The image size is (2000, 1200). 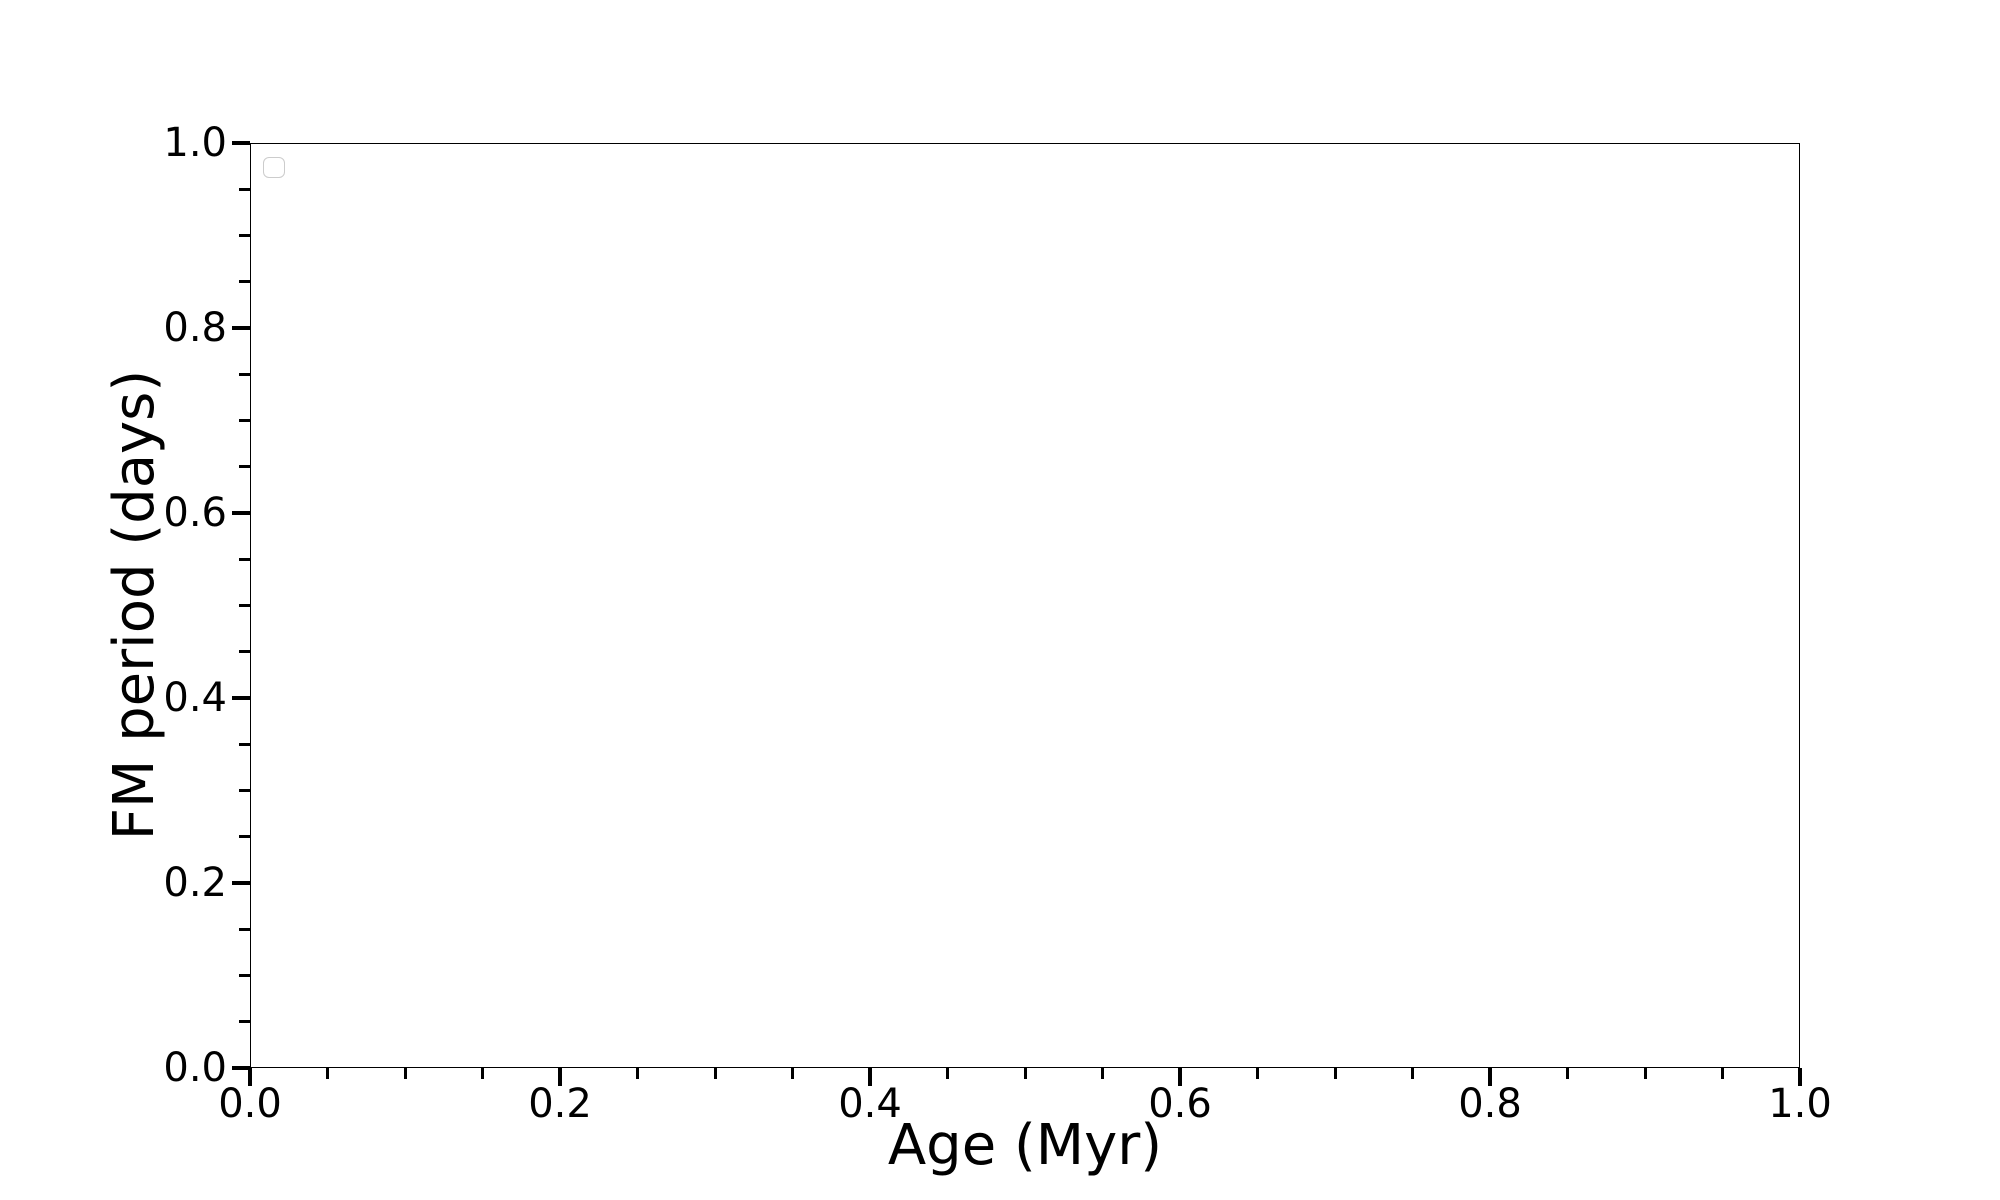 I want to click on y-tick-label: 0.0, so click(x=195, y=1068).